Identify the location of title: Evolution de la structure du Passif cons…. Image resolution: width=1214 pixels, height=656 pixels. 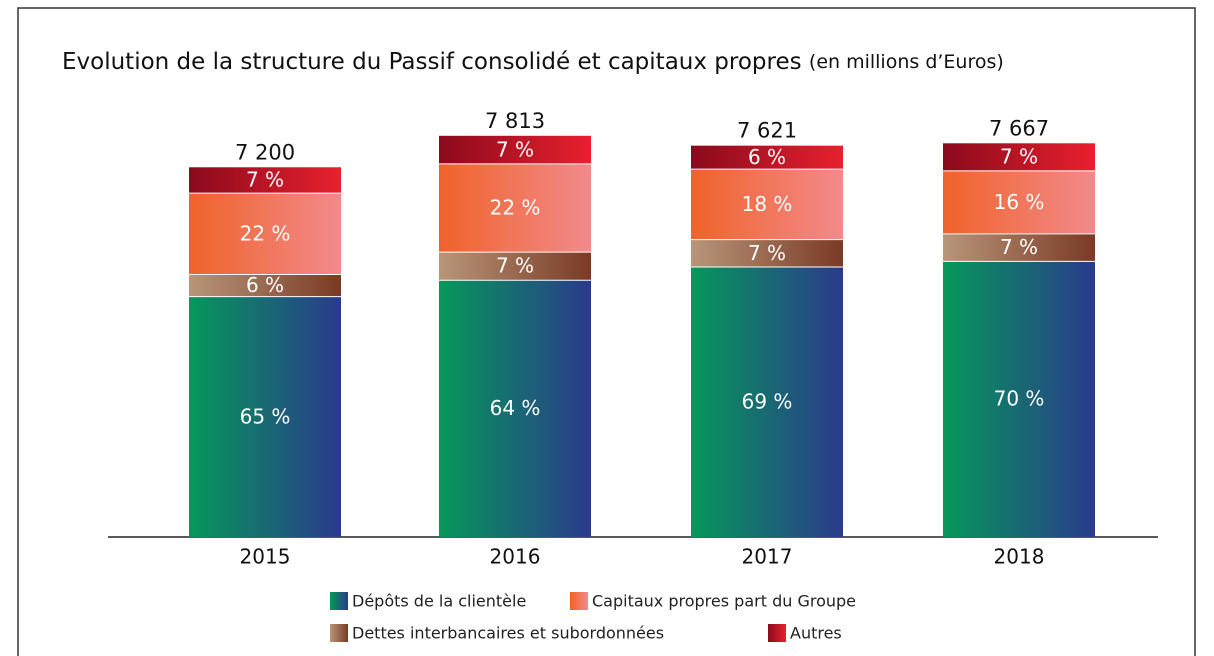
(432, 62).